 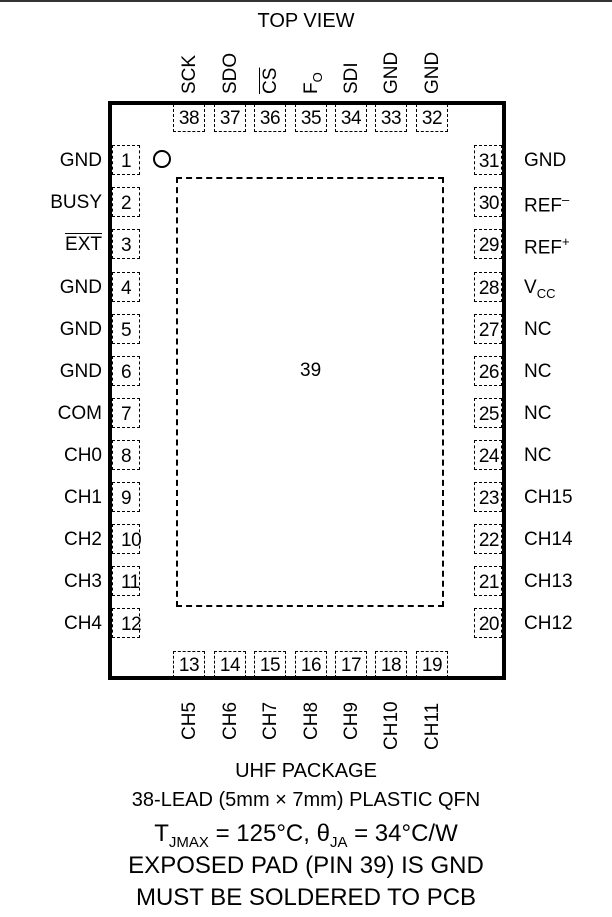 I want to click on pin-number-right: 25, so click(x=488, y=413).